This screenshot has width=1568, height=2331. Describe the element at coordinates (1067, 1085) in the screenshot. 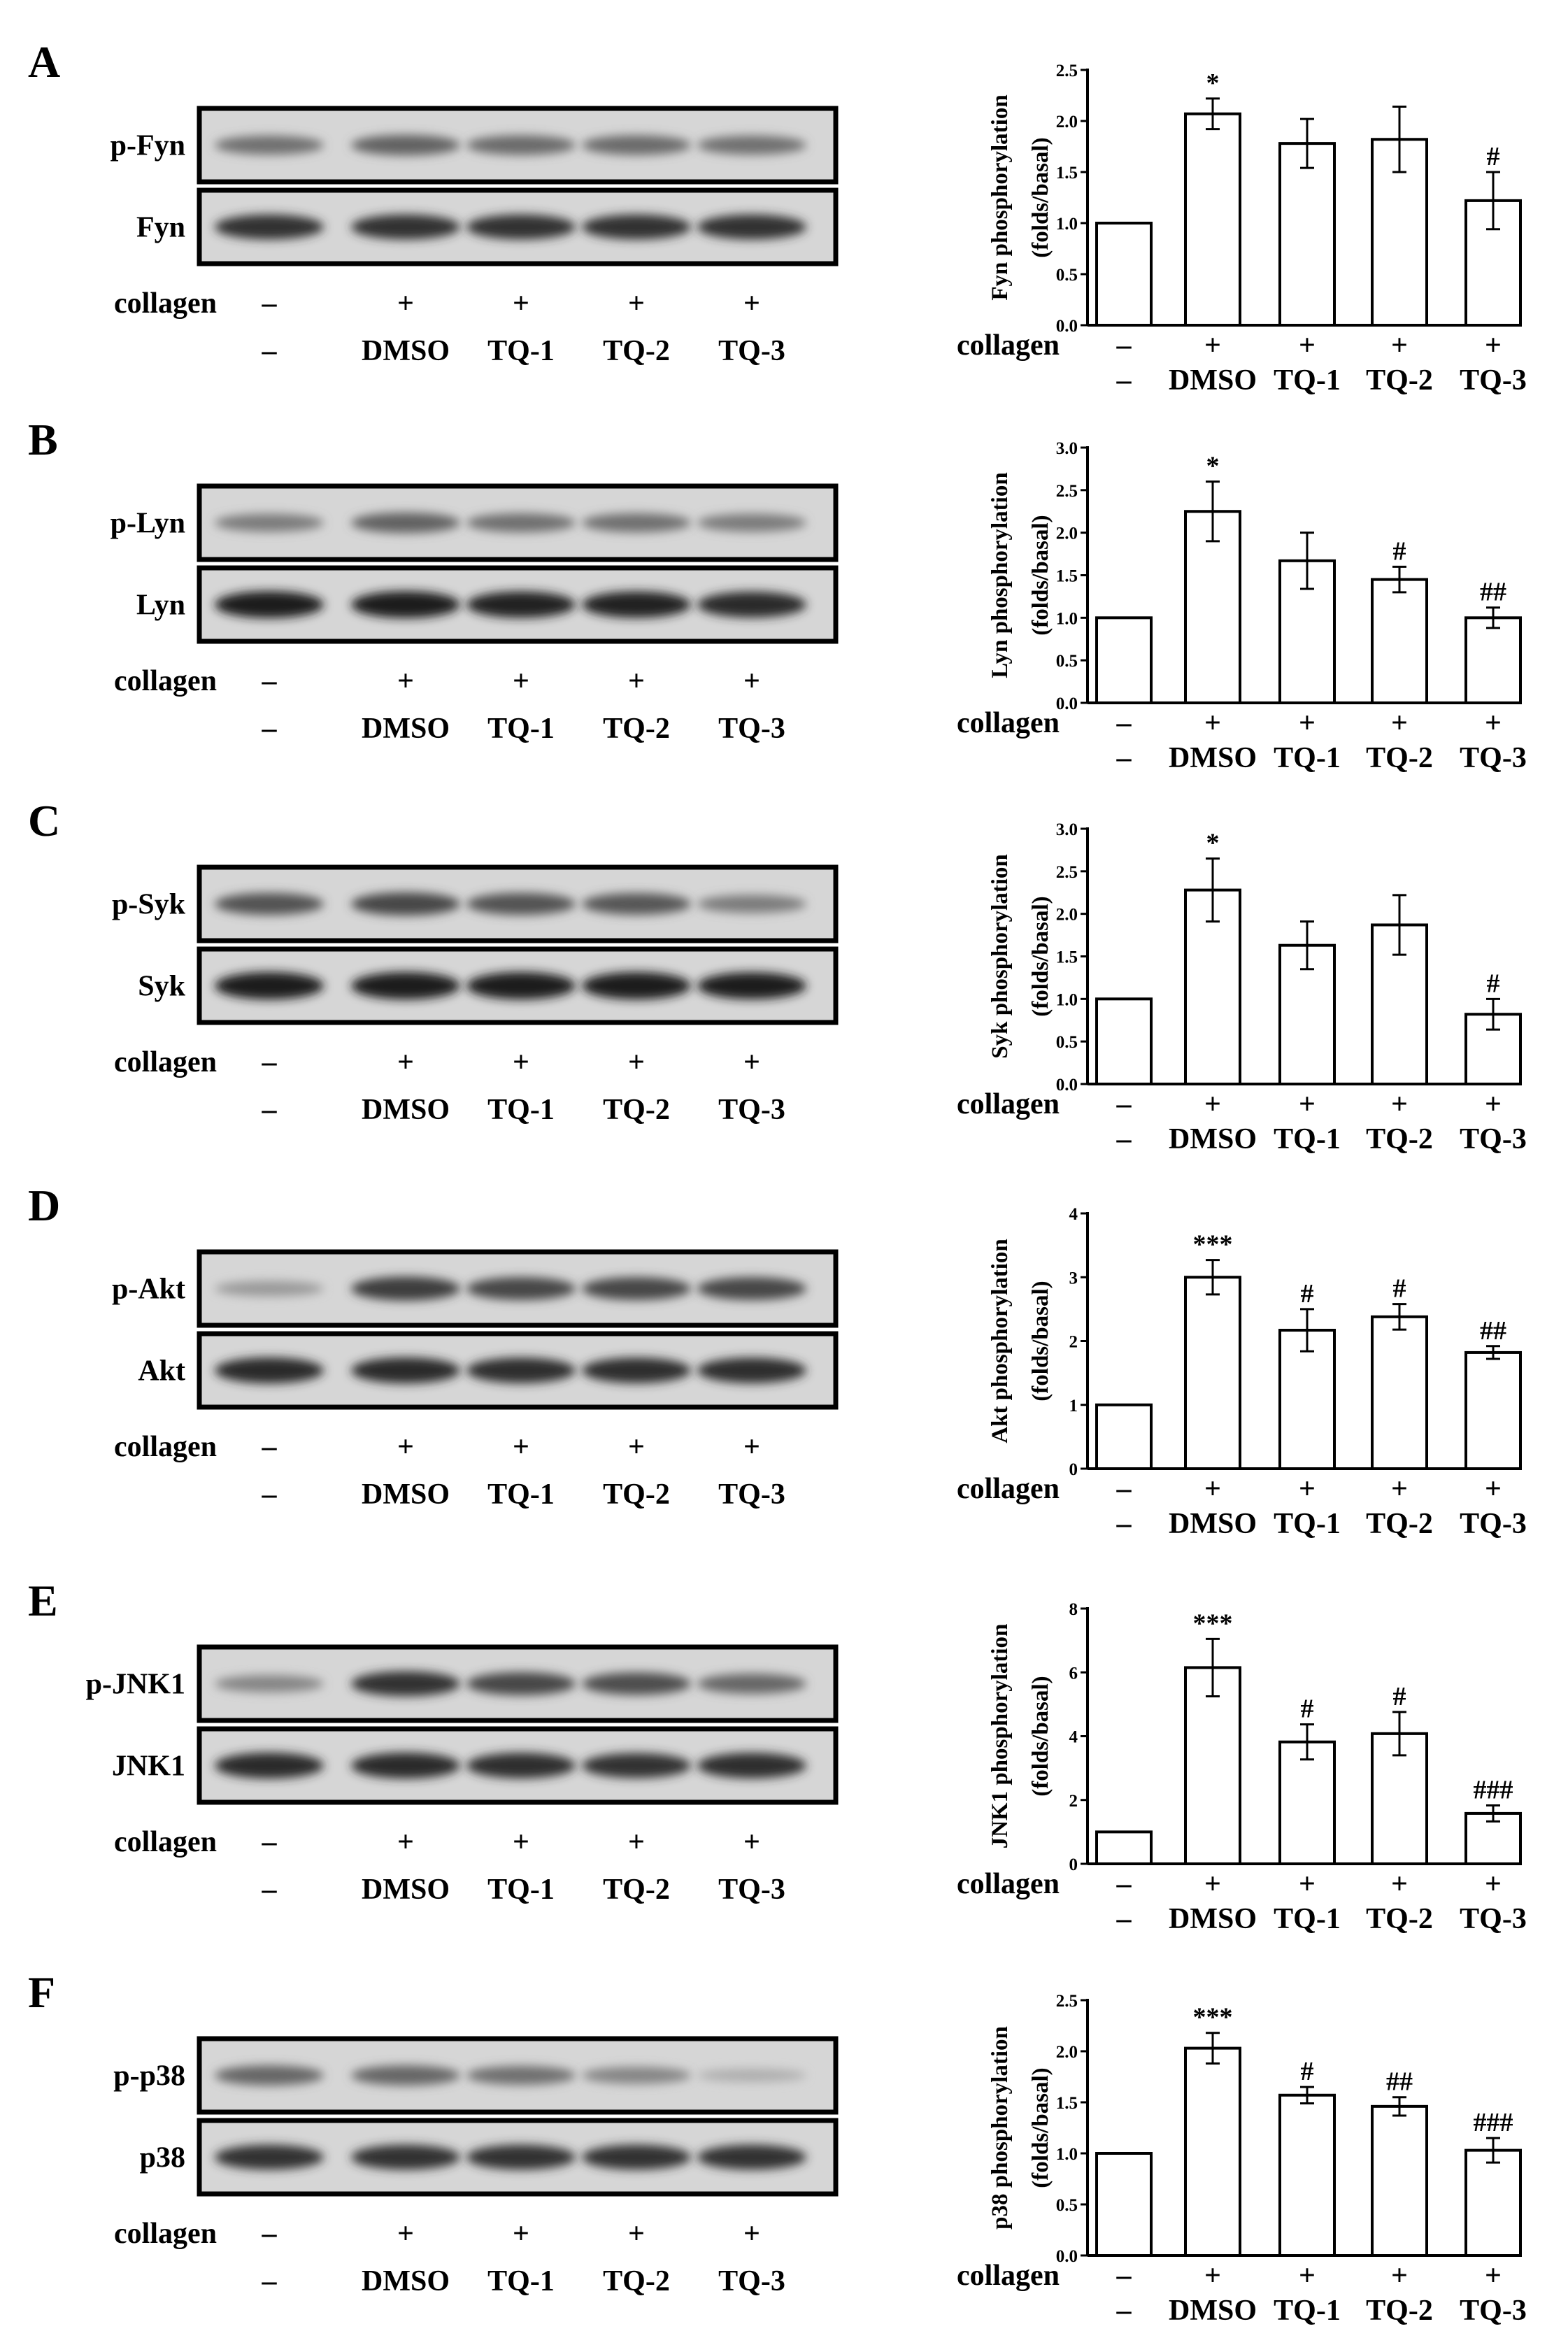

I see `y-tick-label: 0.0` at that location.